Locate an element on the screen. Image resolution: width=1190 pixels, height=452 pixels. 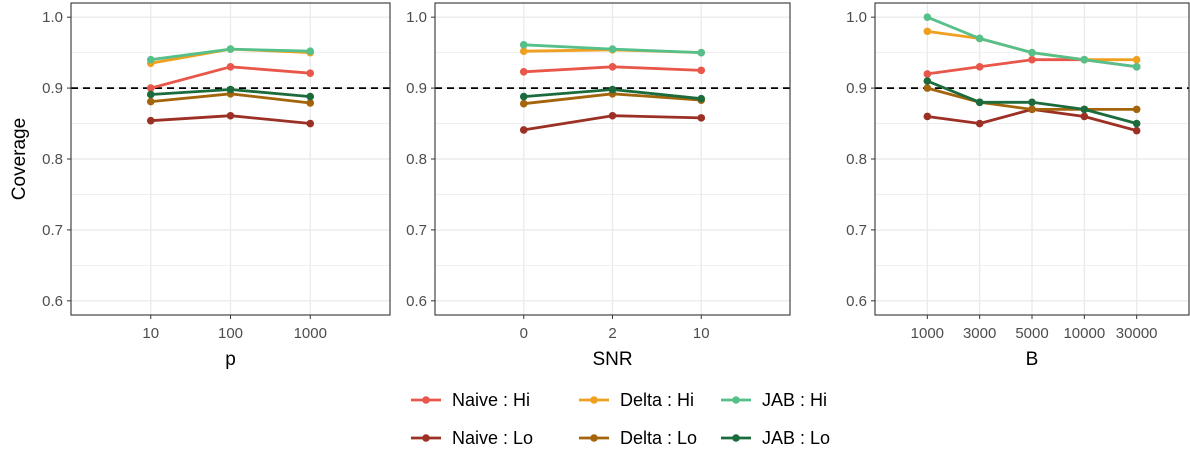
x-tick-label: 0 is located at coordinates (524, 333).